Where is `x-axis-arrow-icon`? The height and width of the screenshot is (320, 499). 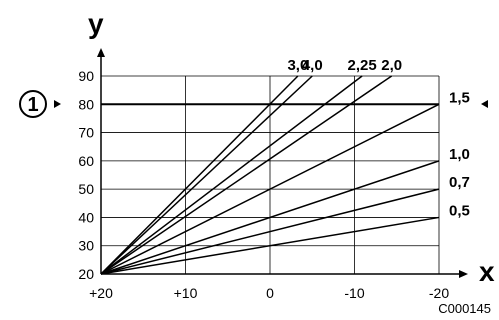 x-axis-arrow-icon is located at coordinates (463, 274).